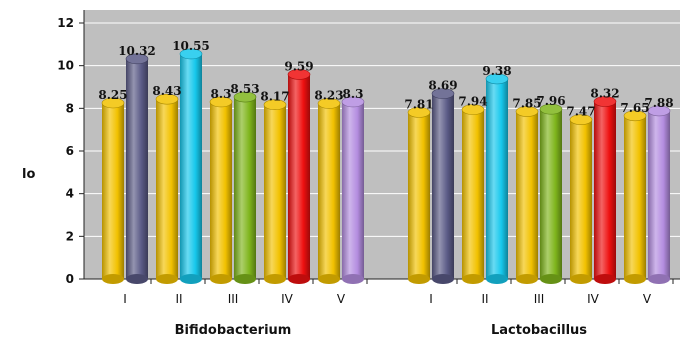 This screenshot has height=344, width=687. Describe the element at coordinates (634, 108) in the screenshot. I see `data-label: 7.65` at that location.